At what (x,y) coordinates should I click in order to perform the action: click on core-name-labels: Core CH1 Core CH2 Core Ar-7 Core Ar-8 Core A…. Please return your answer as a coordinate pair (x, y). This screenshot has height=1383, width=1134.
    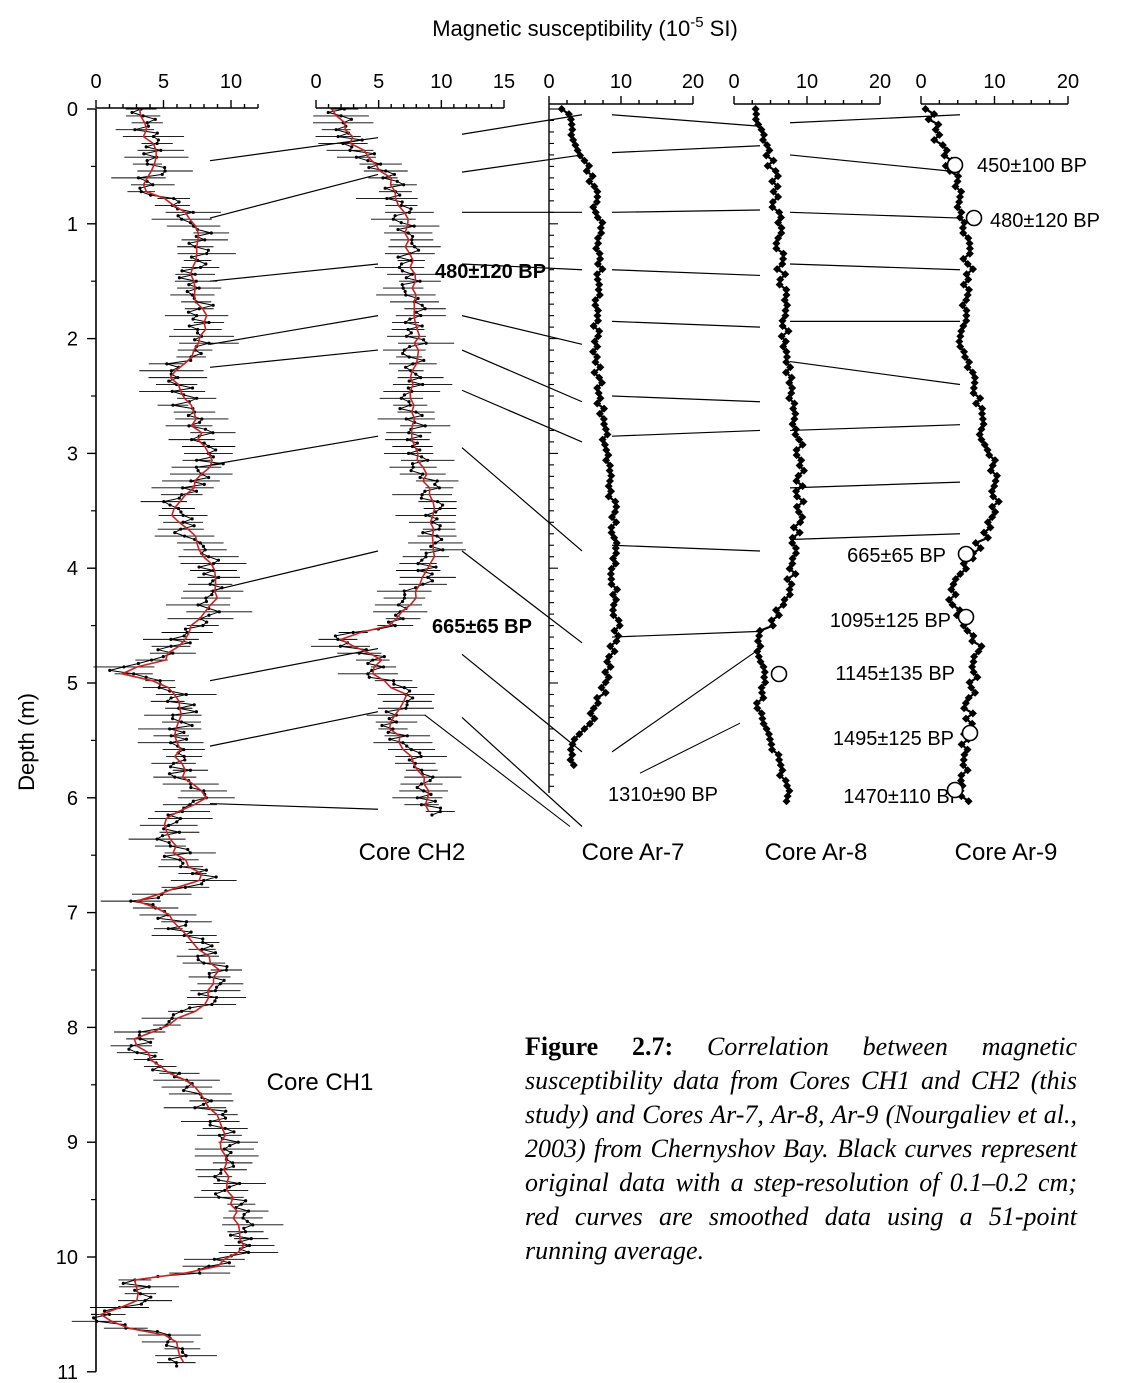
    Looking at the image, I should click on (662, 967).